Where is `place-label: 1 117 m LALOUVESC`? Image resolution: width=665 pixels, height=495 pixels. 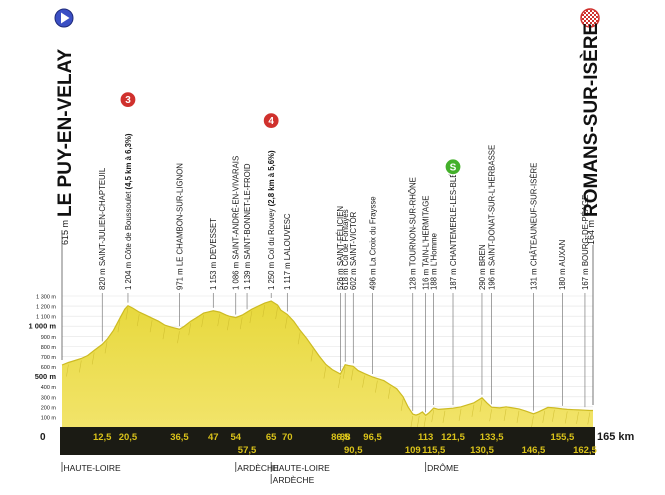 place-label: 1 117 m LALOUVESC is located at coordinates (287, 251).